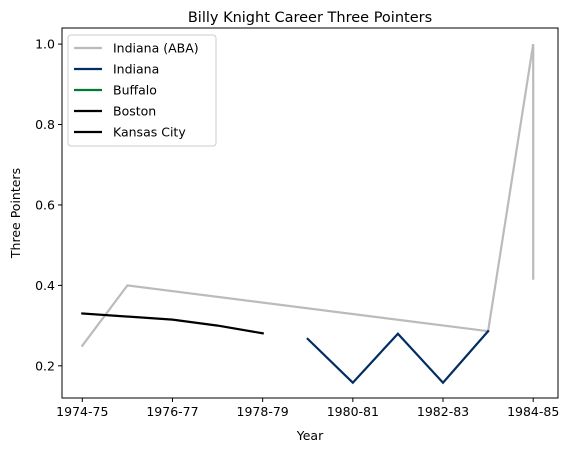  I want to click on x-tick-label: 1984-85, so click(533, 411).